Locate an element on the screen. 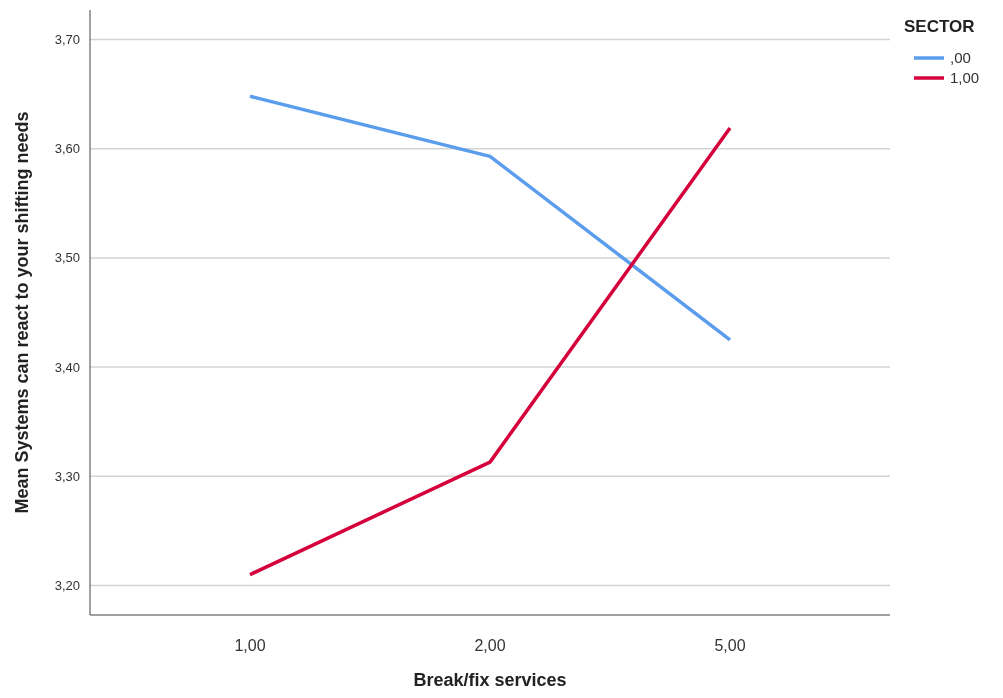 This screenshot has width=1003, height=698. y-tick-label: 3,20 is located at coordinates (67, 586).